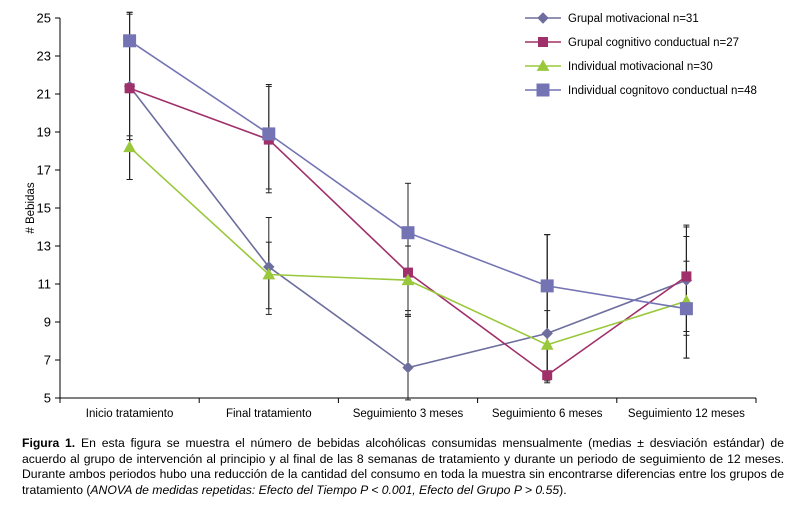 Image resolution: width=797 pixels, height=531 pixels. Describe the element at coordinates (31, 207) in the screenshot. I see `y-axis-title: # Bebidas` at that location.